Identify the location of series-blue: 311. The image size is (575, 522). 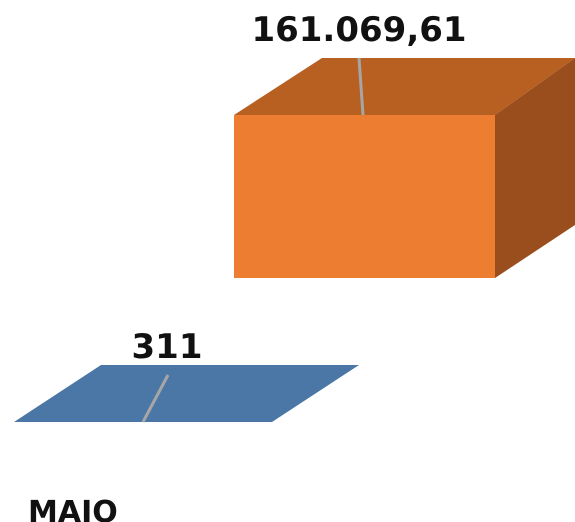
(186, 375).